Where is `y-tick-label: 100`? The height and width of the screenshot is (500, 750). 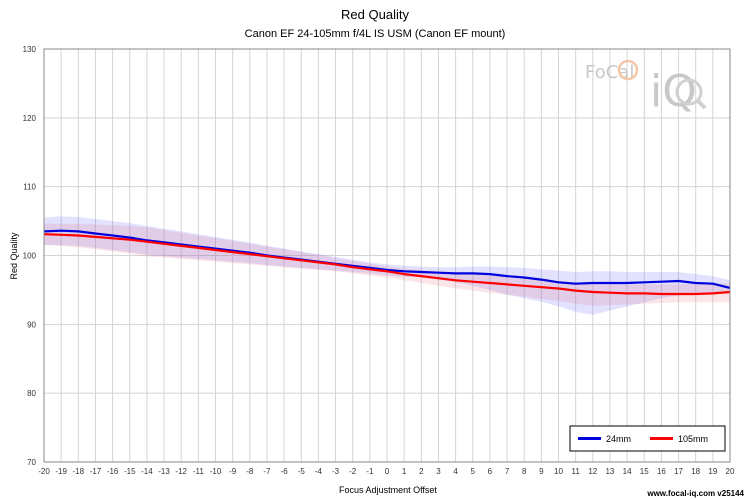 y-tick-label: 100 is located at coordinates (30, 256).